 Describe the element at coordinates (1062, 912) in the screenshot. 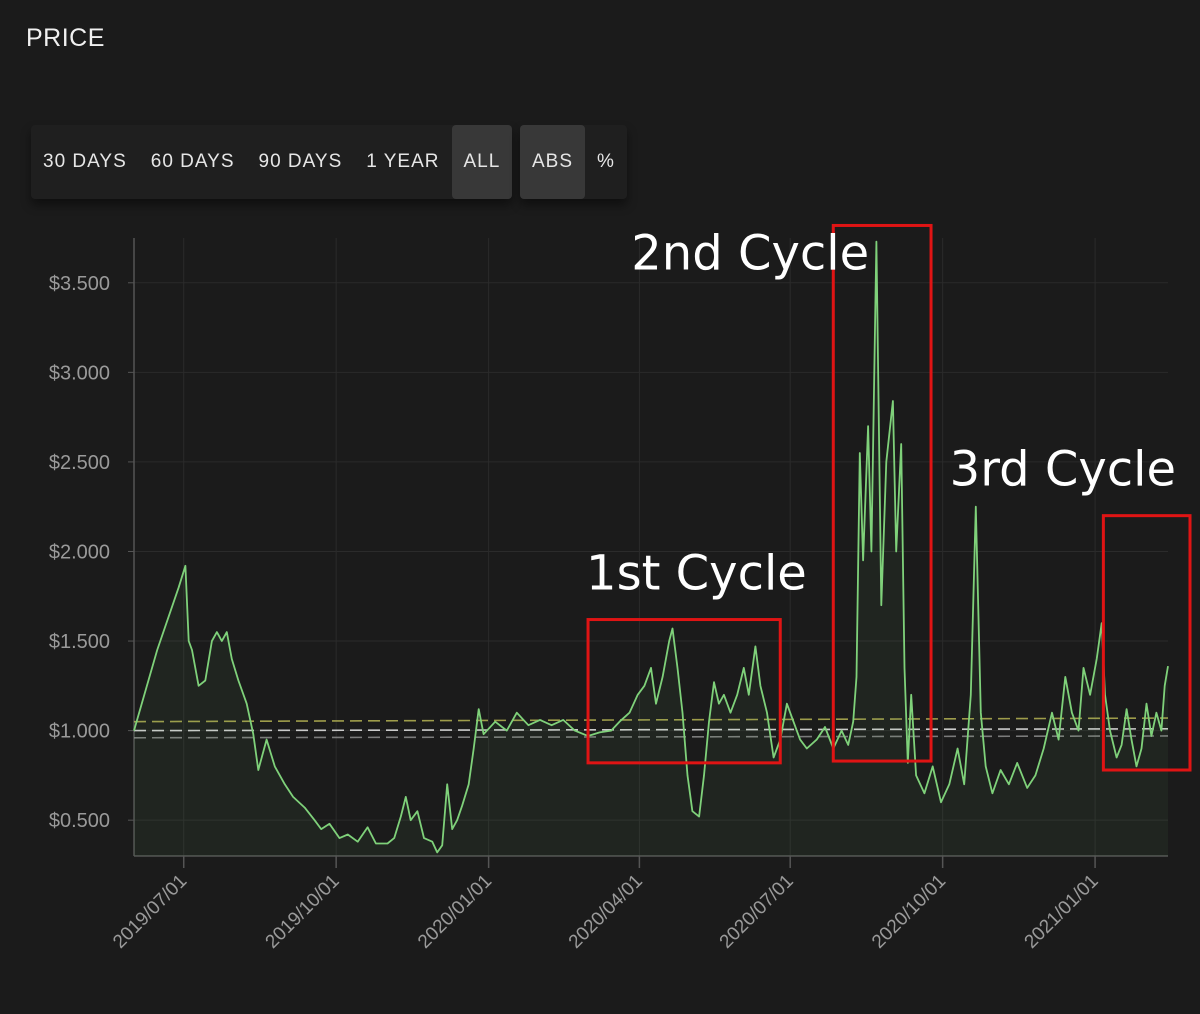

I see `x-tick-label: 2021/01/01` at that location.